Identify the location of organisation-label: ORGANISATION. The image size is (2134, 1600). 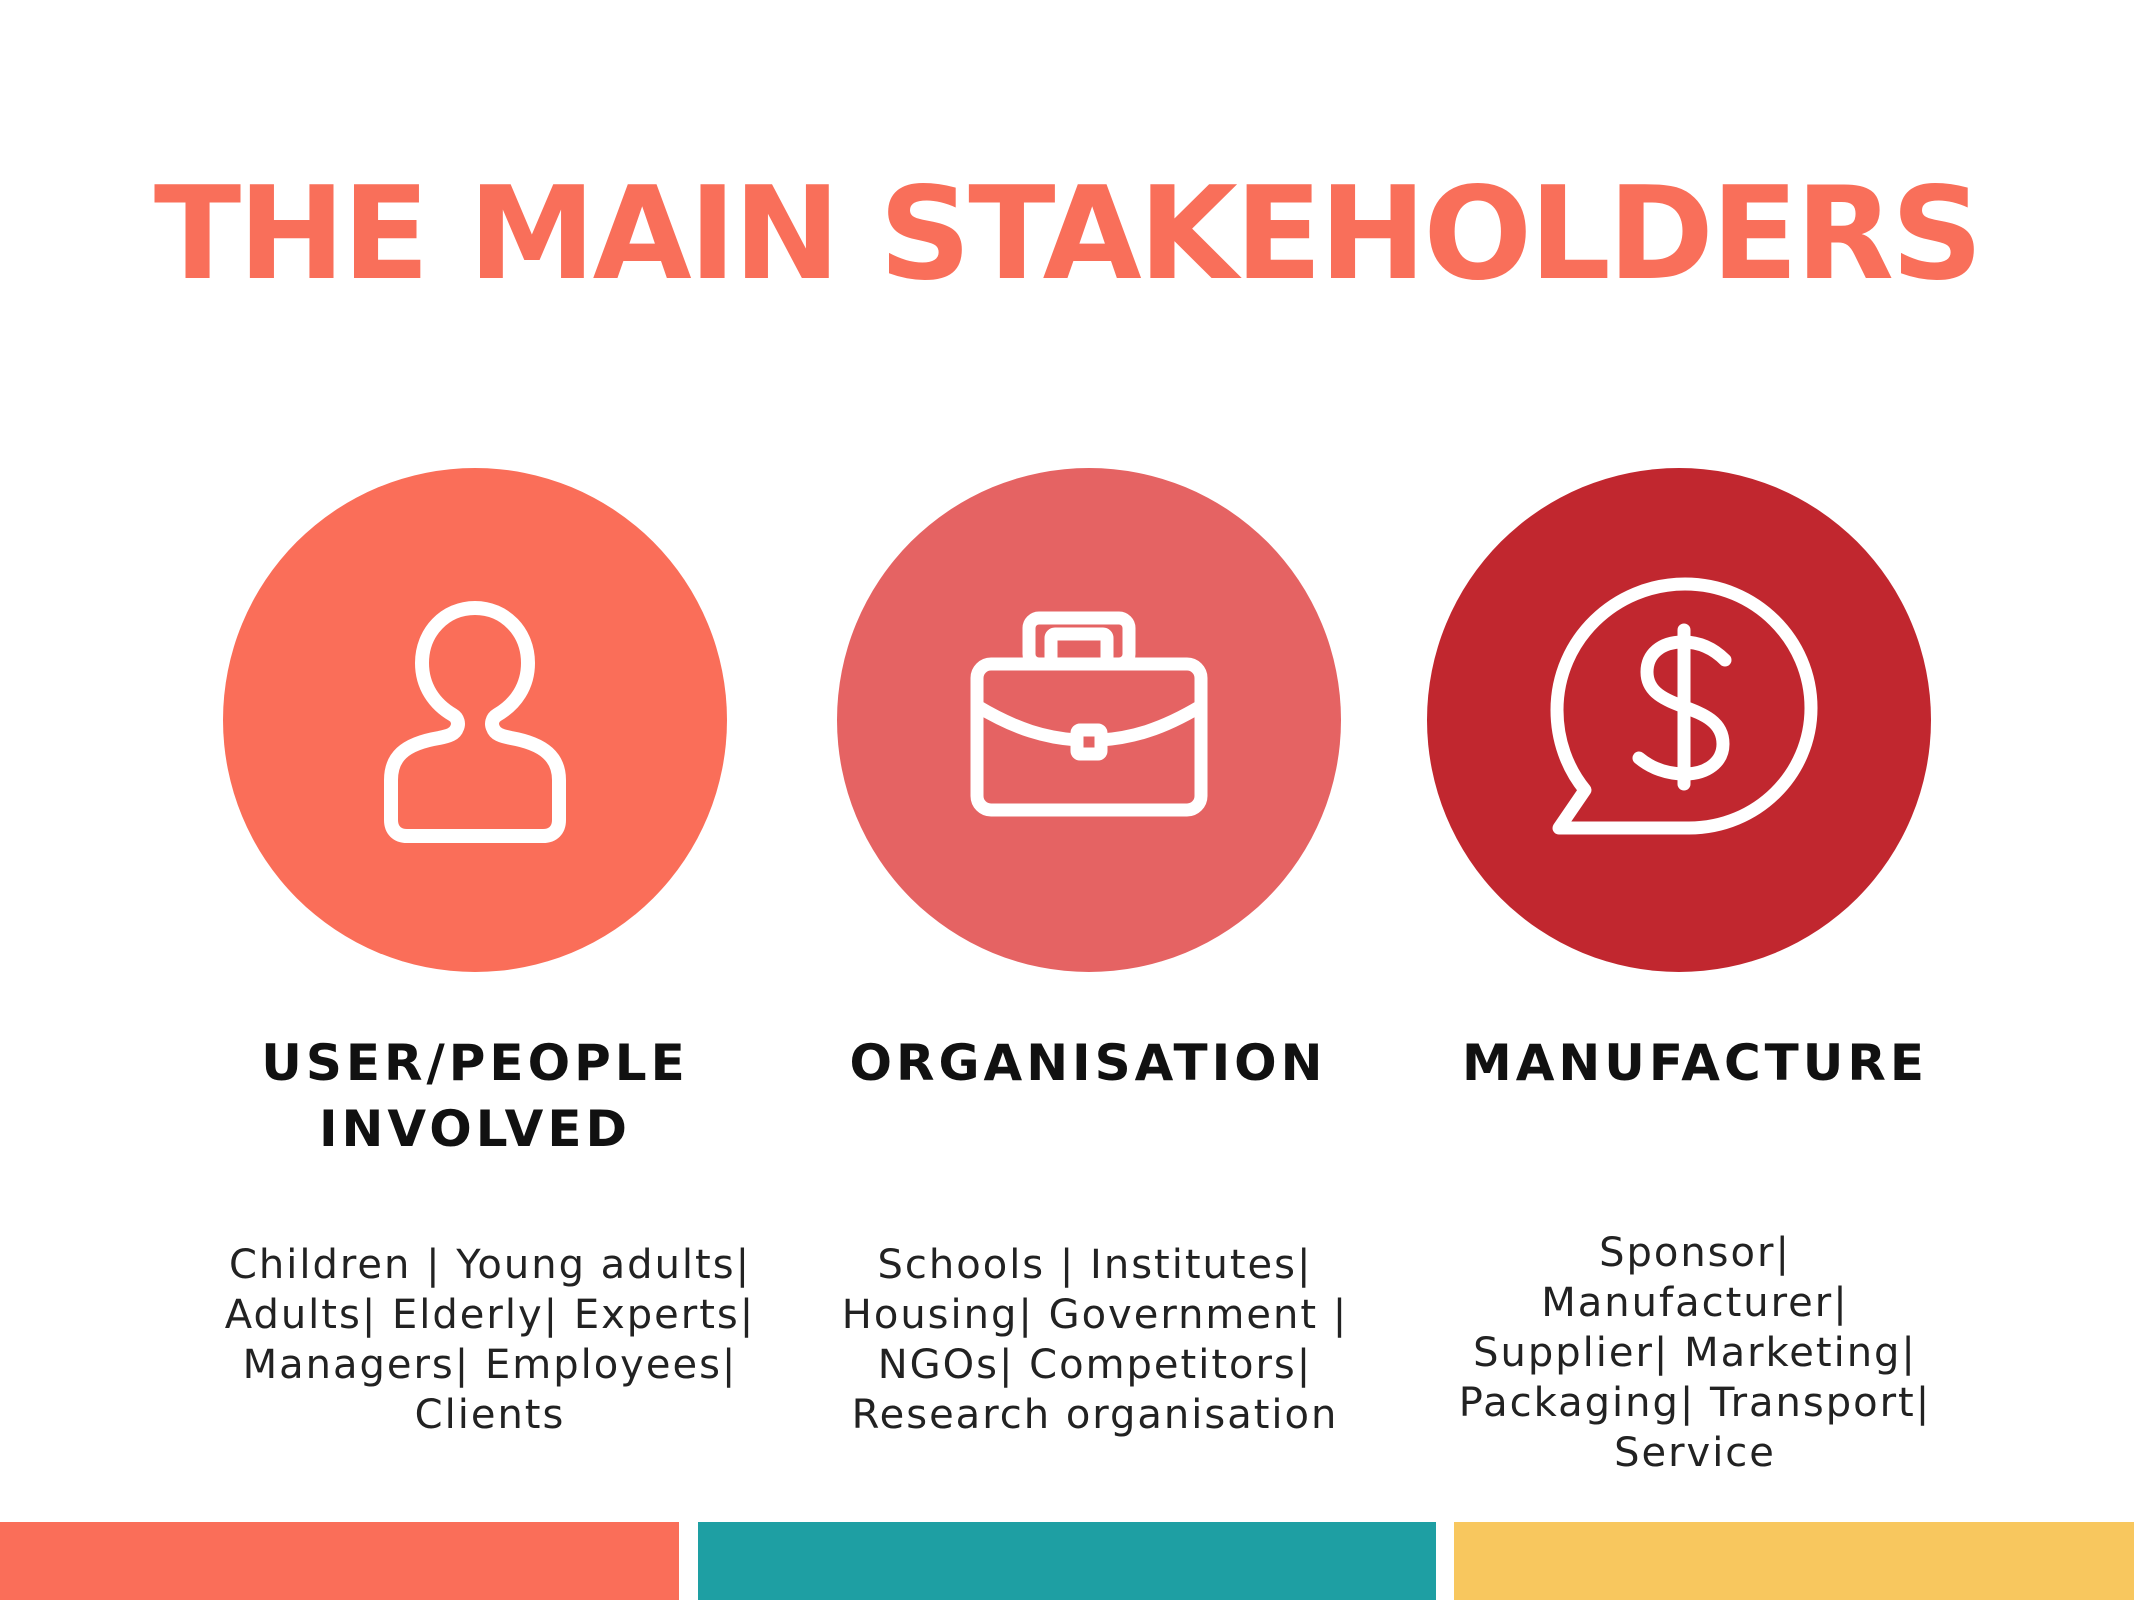
(1088, 1063).